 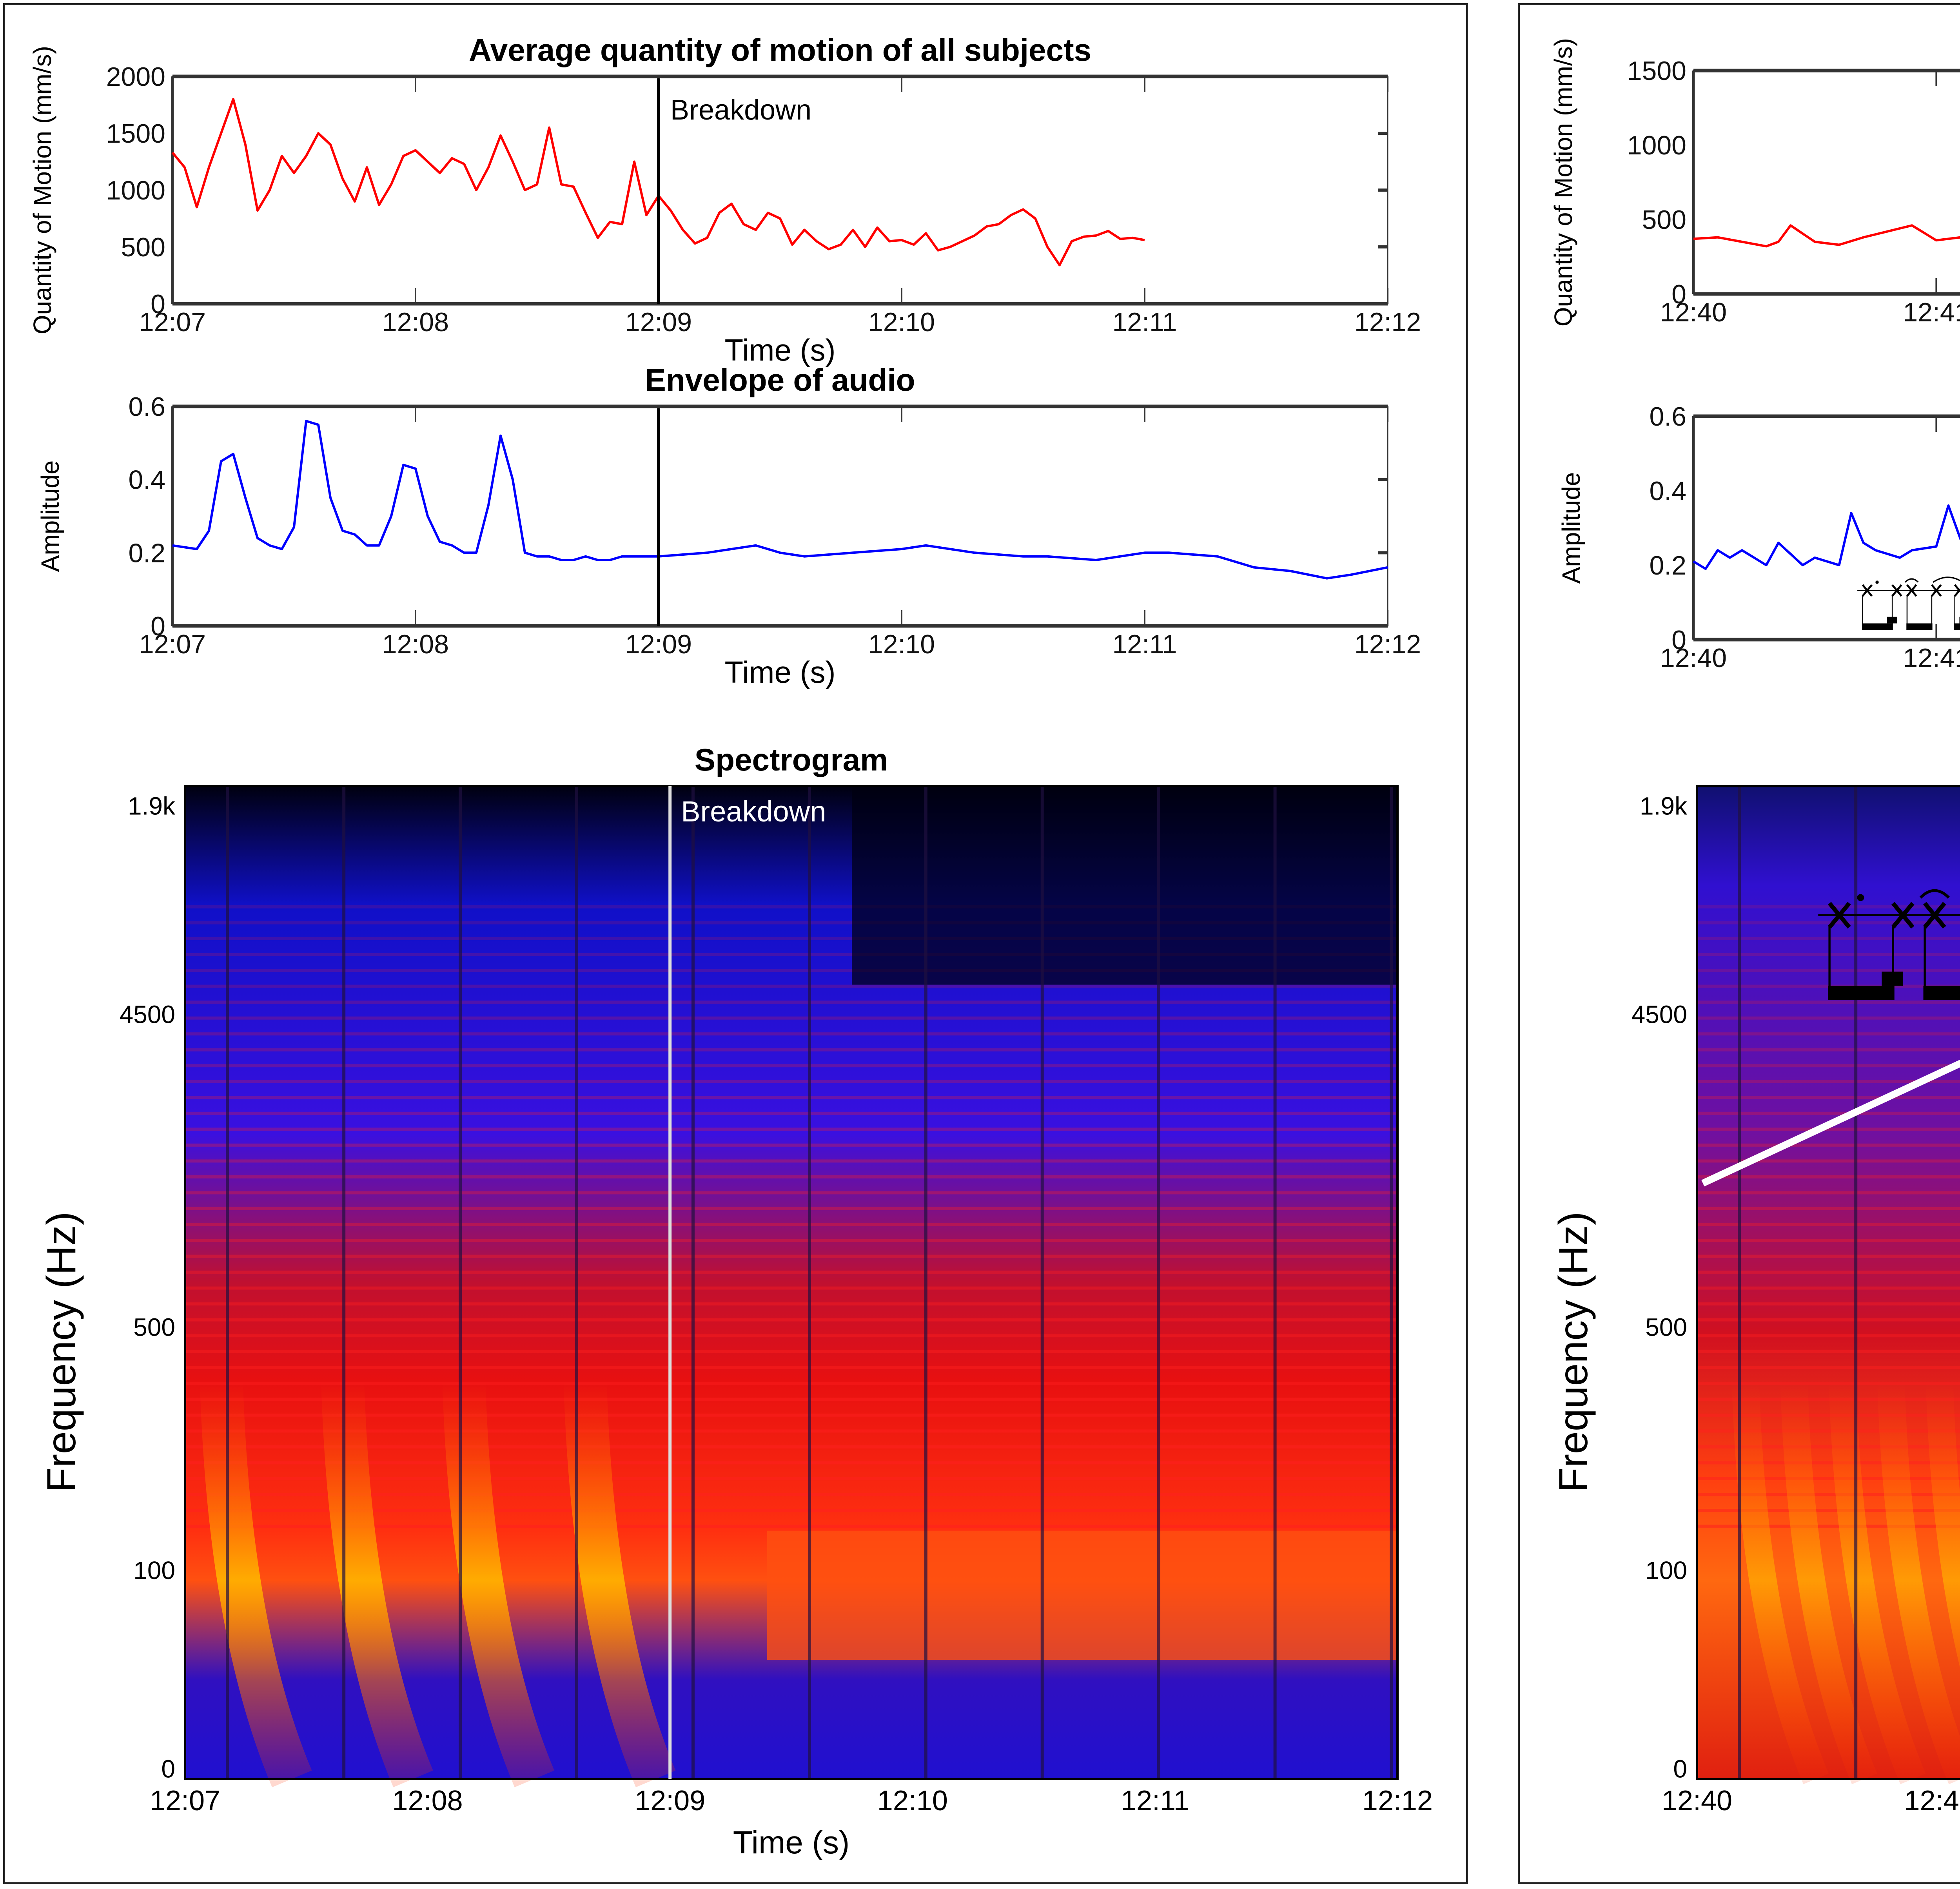 I want to click on y-tick-label: 100, so click(x=154, y=1570).